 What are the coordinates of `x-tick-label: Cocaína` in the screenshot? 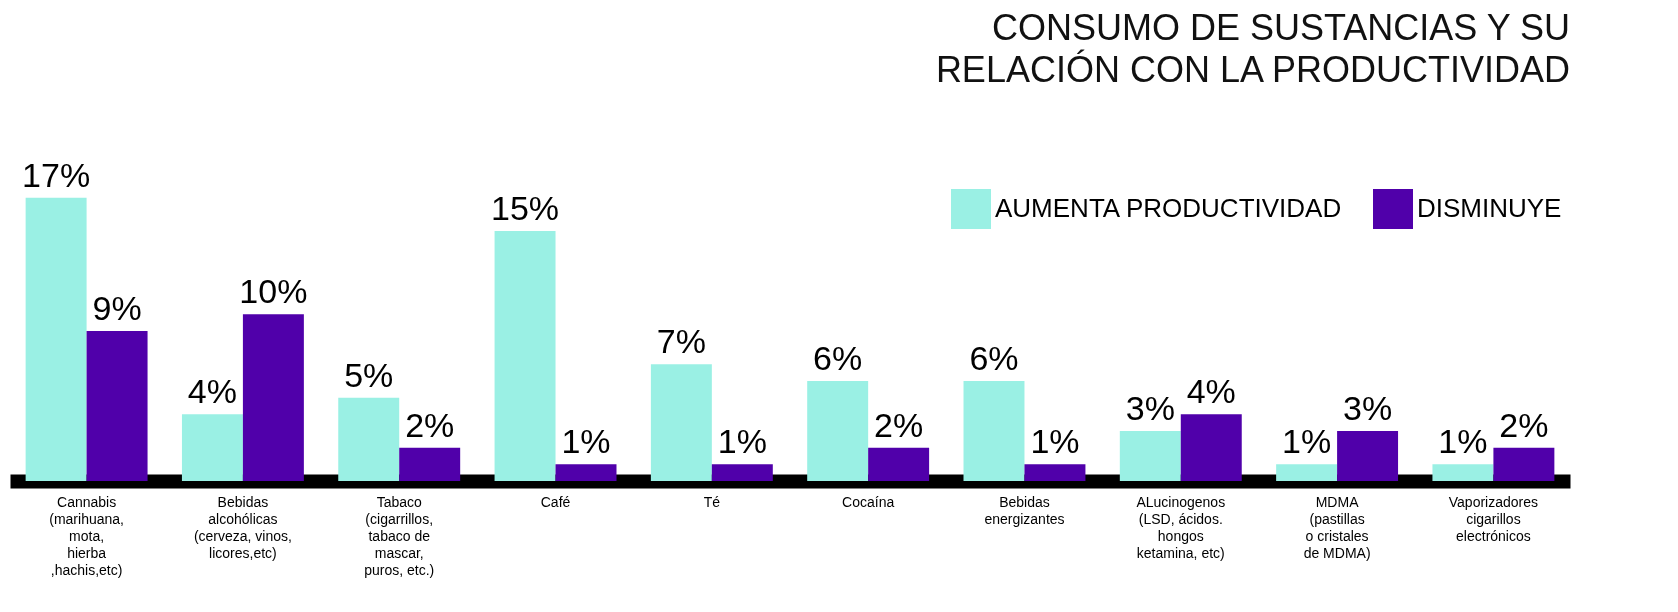 It's located at (868, 501).